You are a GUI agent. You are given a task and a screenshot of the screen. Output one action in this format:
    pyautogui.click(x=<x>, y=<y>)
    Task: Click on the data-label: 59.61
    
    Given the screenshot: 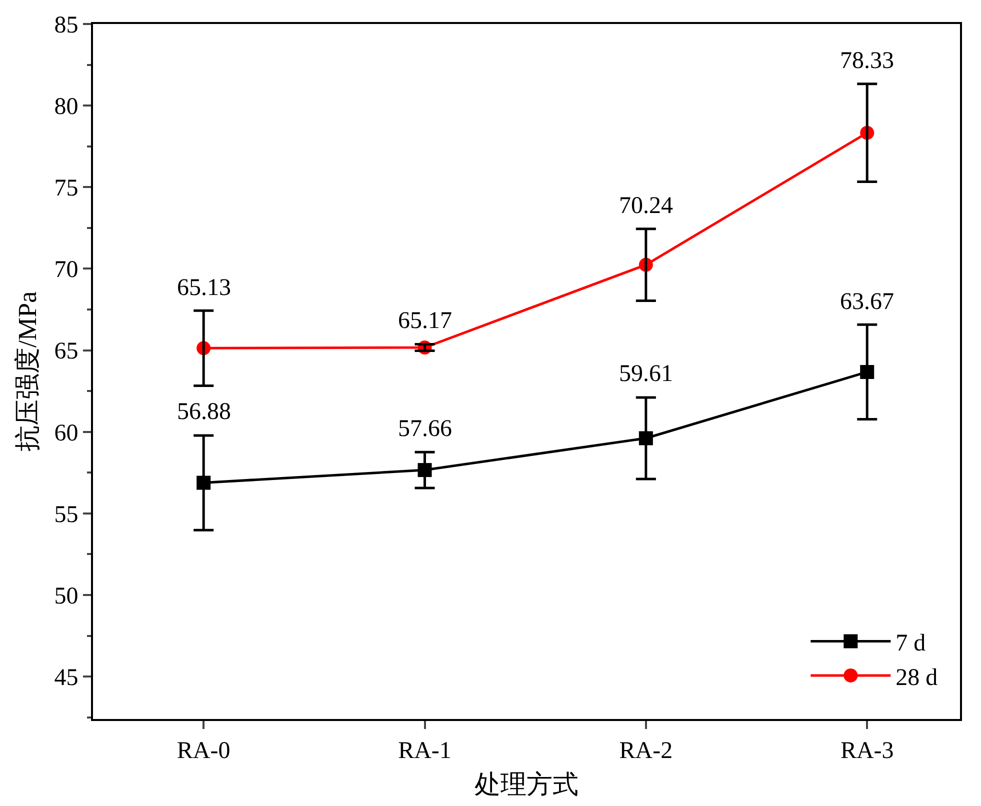 What is the action you would take?
    pyautogui.click(x=646, y=374)
    